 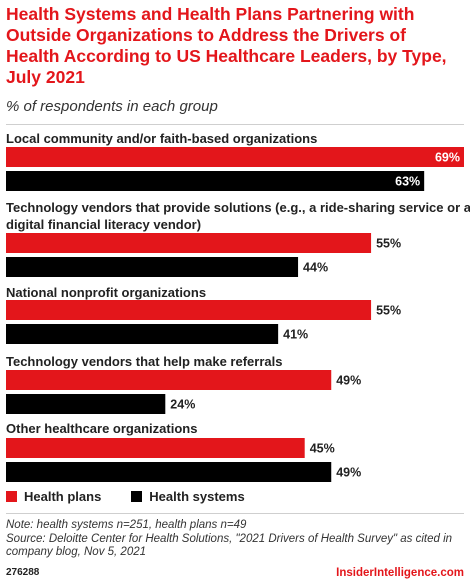 What do you see at coordinates (315, 268) in the screenshot?
I see `data-label: 44%` at bounding box center [315, 268].